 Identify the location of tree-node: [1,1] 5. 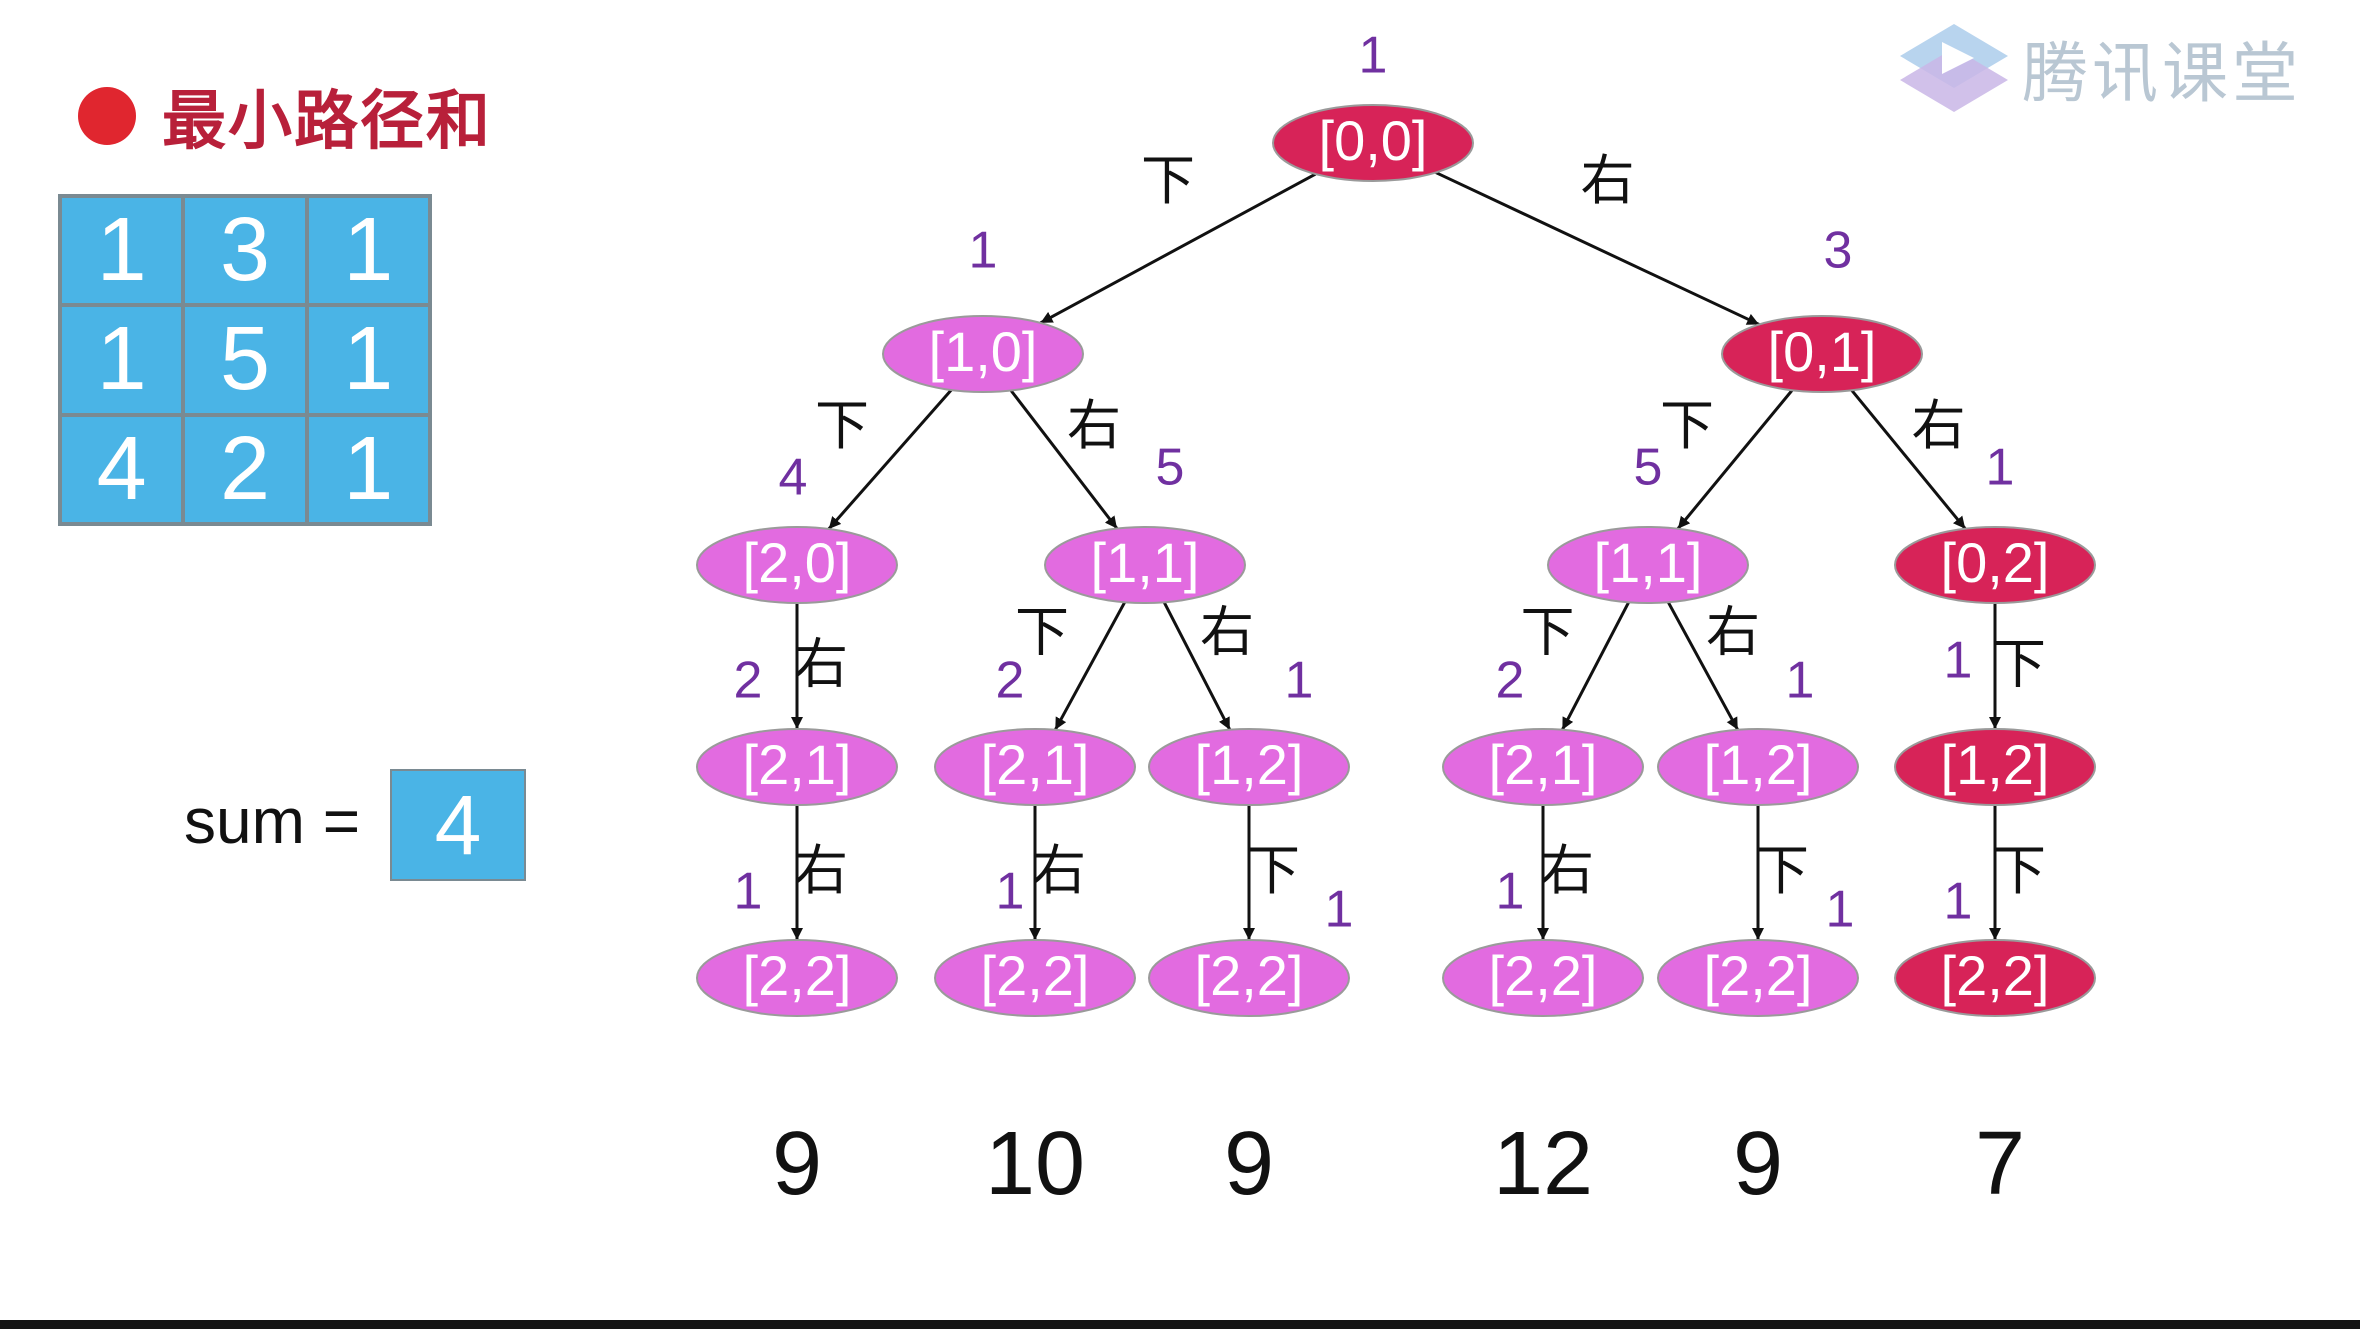
(1648, 521).